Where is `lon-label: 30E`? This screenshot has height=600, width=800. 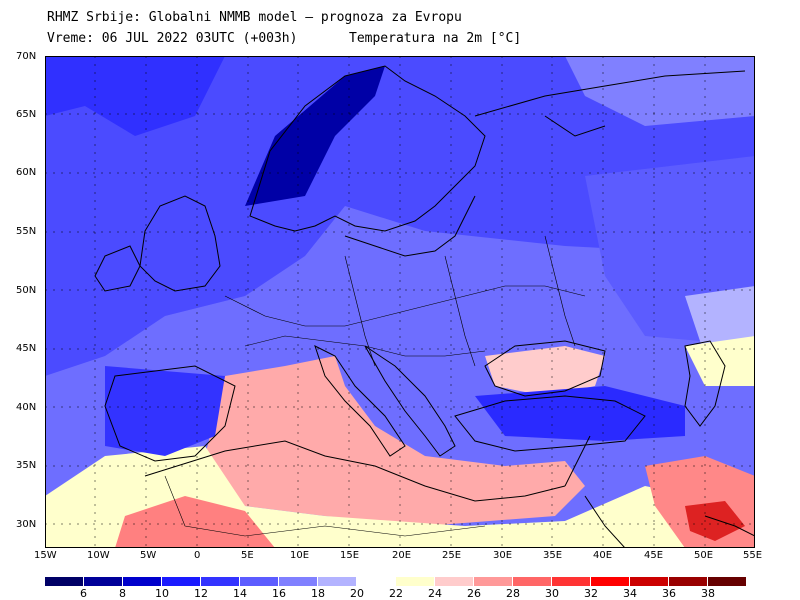 lon-label: 30E is located at coordinates (503, 555).